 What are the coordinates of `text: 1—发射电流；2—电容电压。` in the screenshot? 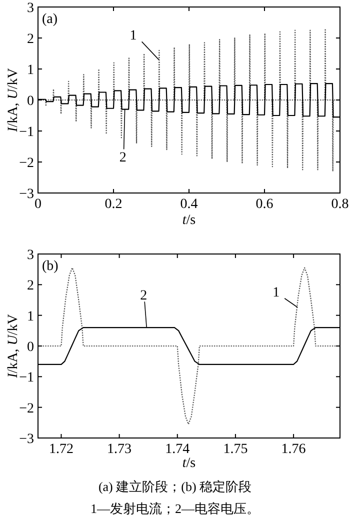 It's located at (175, 508).